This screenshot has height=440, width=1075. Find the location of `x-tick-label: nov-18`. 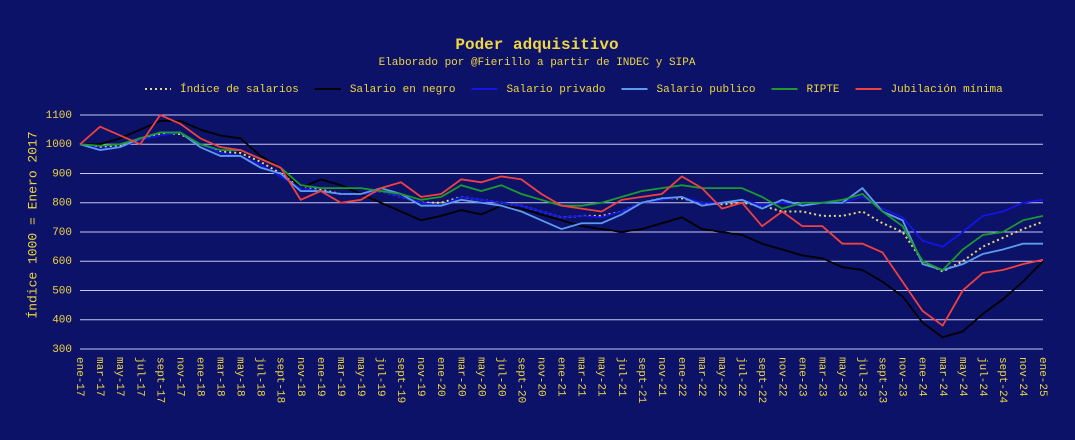

x-tick-label: nov-18 is located at coordinates (300, 377).